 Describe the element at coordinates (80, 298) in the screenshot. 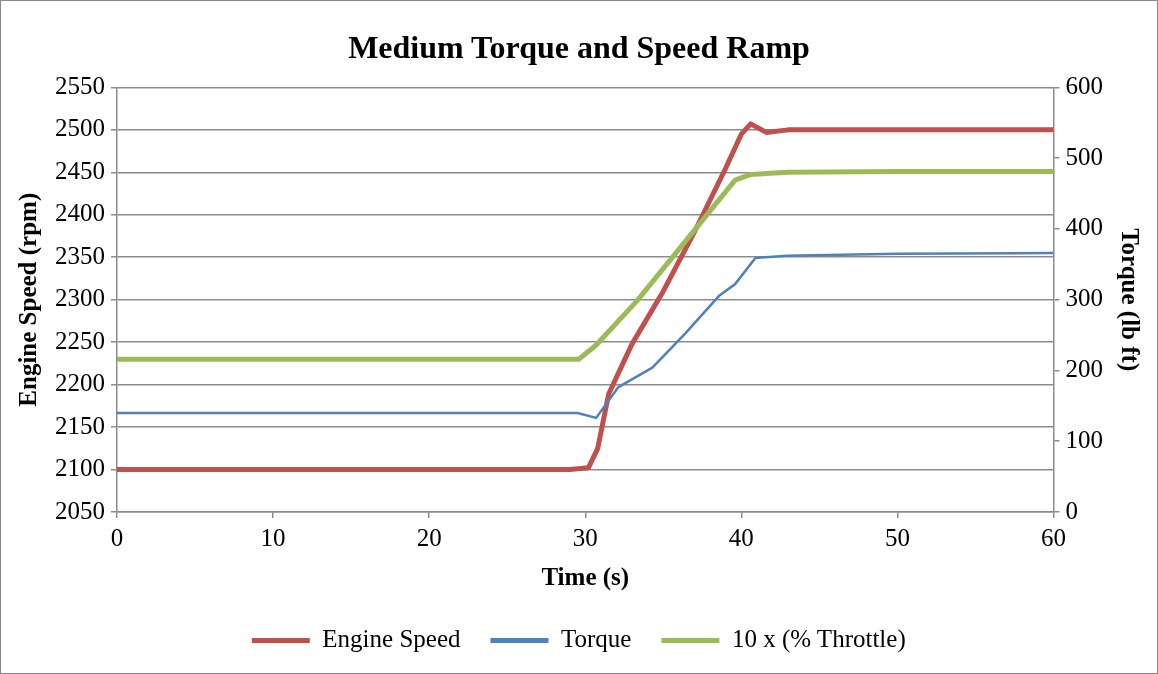

I see `y-tick-label: 2300` at that location.